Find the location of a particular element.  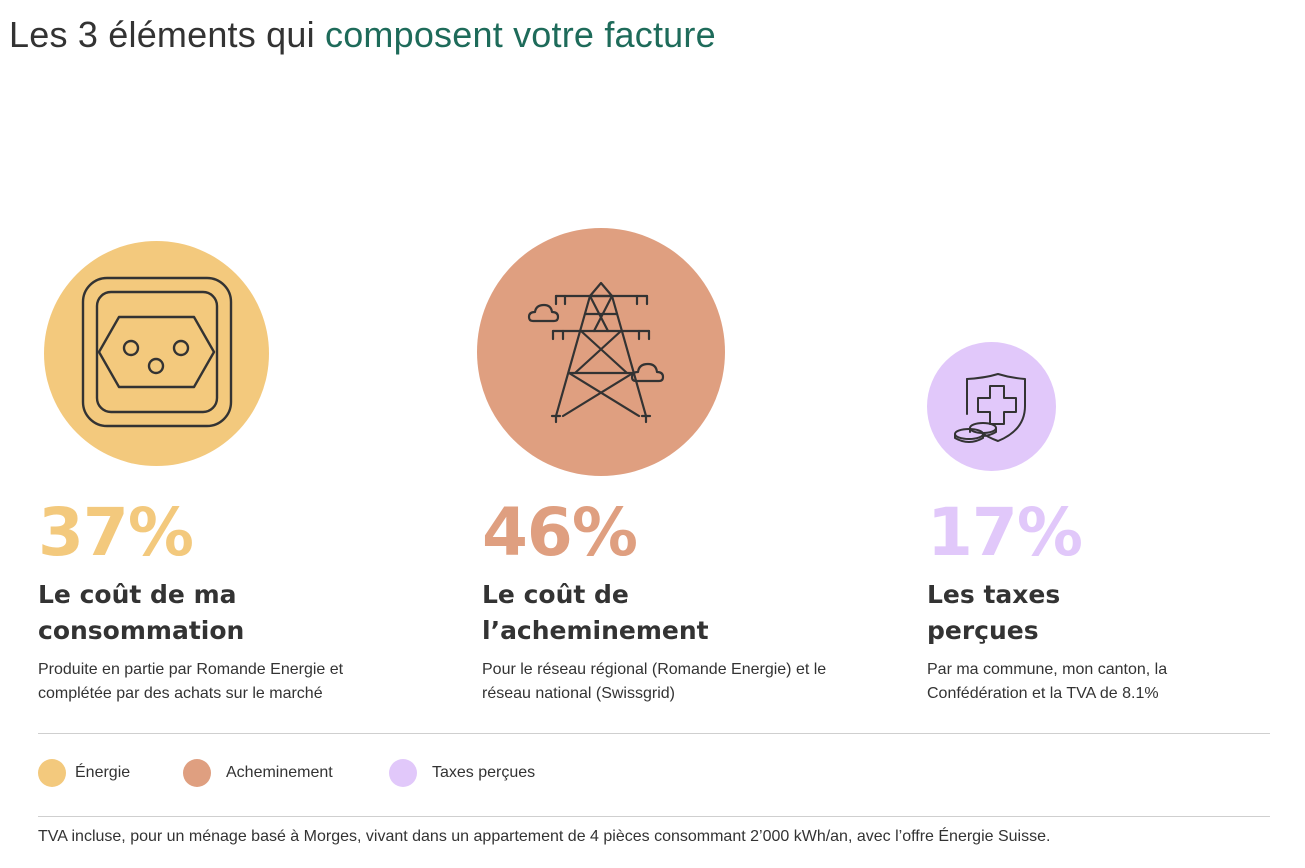

legend-item-acheminement: Acheminement is located at coordinates (258, 773).